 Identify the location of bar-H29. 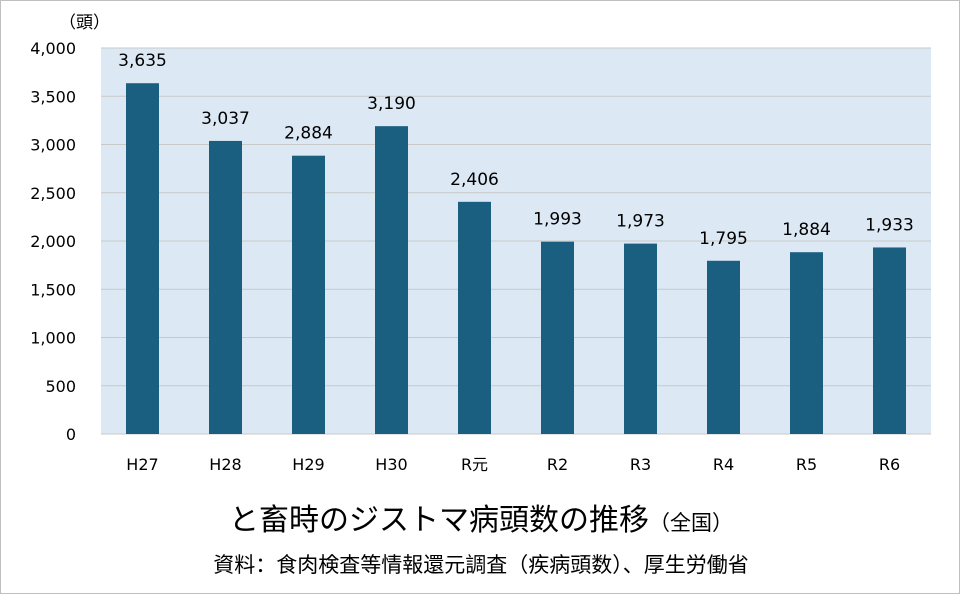
(308, 294).